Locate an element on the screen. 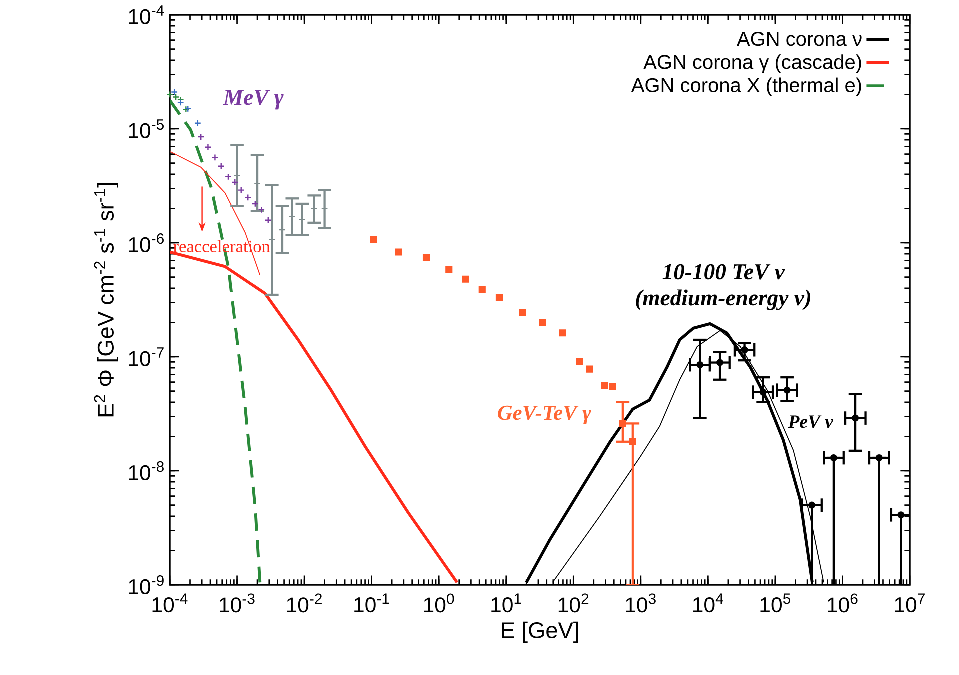 Image resolution: width=959 pixels, height=675 pixels. annotation: GeV-TeV γ is located at coordinates (545, 415).